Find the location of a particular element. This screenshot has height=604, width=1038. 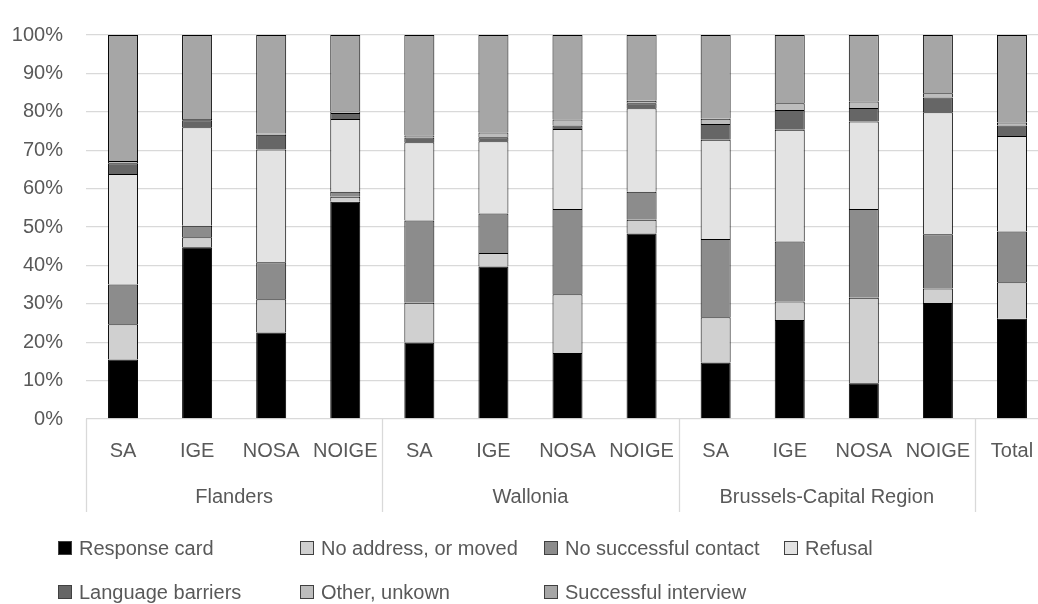

y-tick-label: 0% is located at coordinates (49, 417).